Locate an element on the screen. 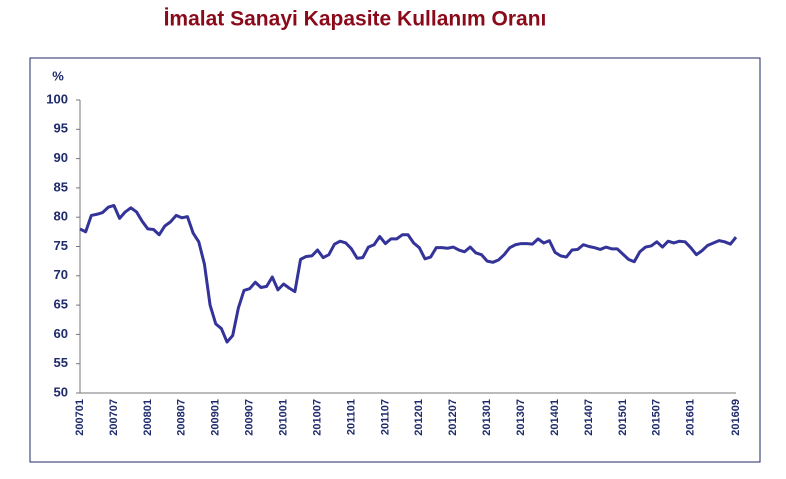  x-tick-label: 201201 is located at coordinates (419, 417).